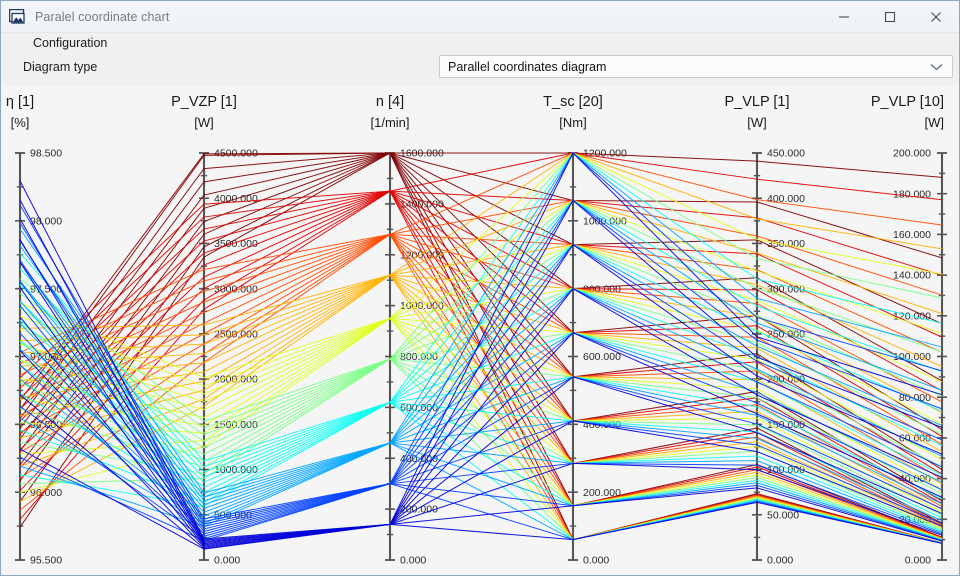  Describe the element at coordinates (572, 122) in the screenshot. I see `axis-unit: [Nm]` at that location.